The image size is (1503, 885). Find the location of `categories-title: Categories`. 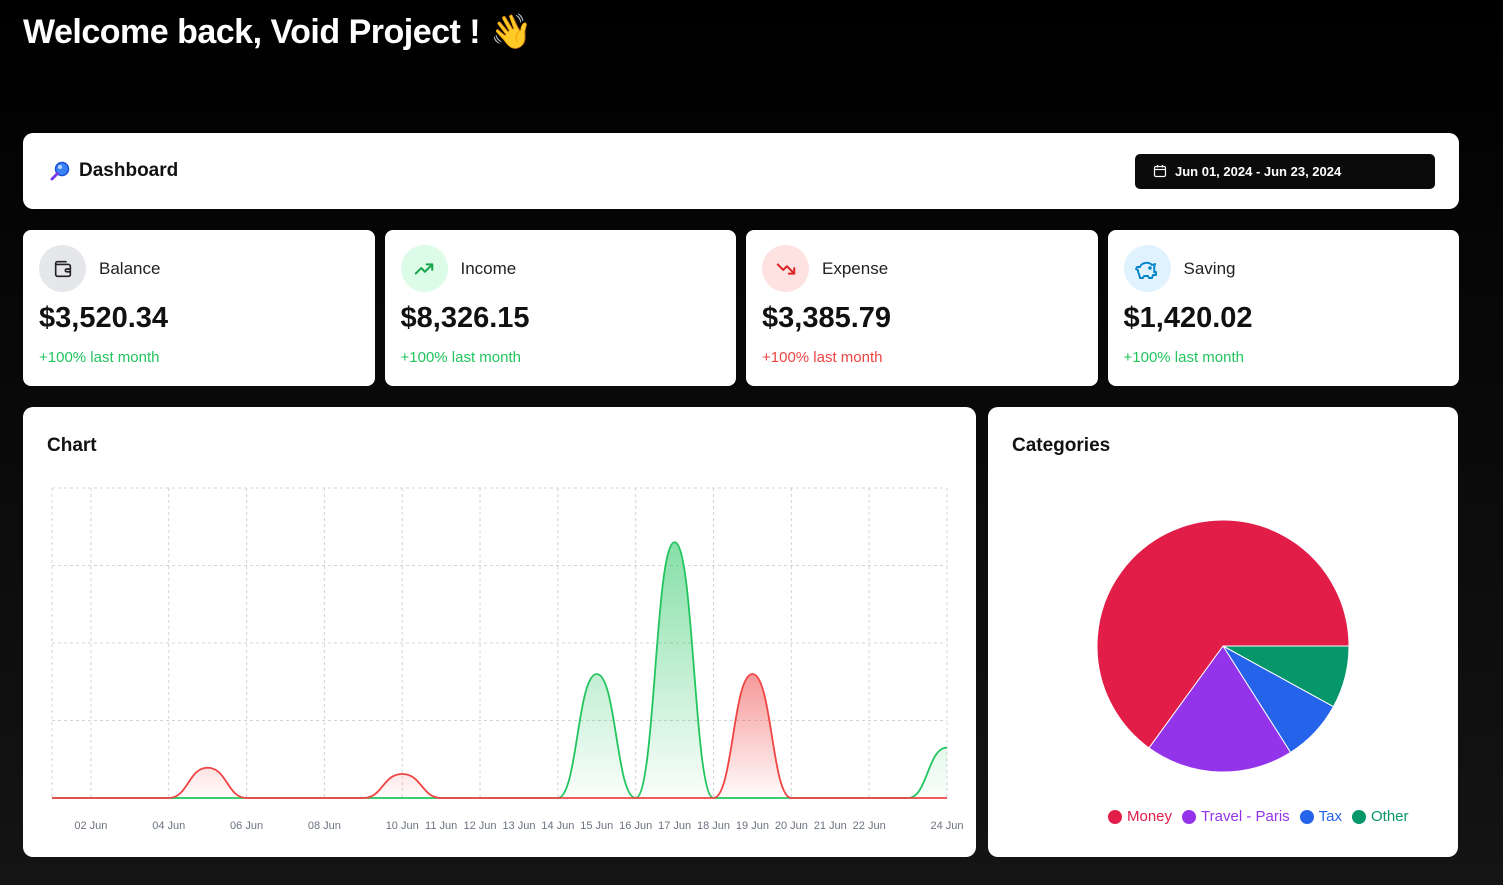

categories-title: Categories is located at coordinates (1061, 445).